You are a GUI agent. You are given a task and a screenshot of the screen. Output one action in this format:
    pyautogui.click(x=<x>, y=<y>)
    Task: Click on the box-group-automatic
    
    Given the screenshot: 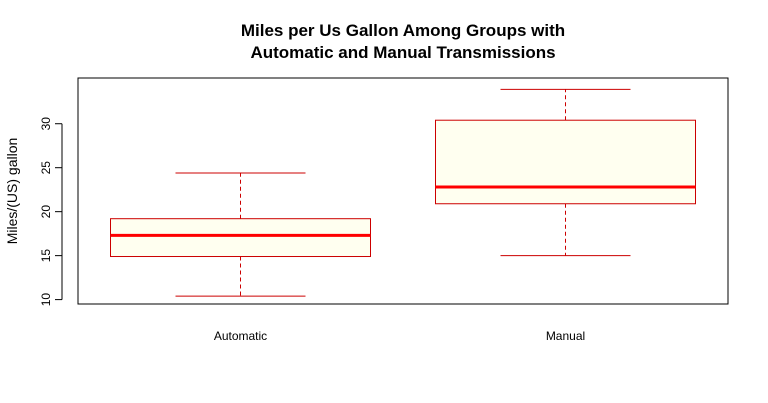 What is the action you would take?
    pyautogui.click(x=240, y=234)
    